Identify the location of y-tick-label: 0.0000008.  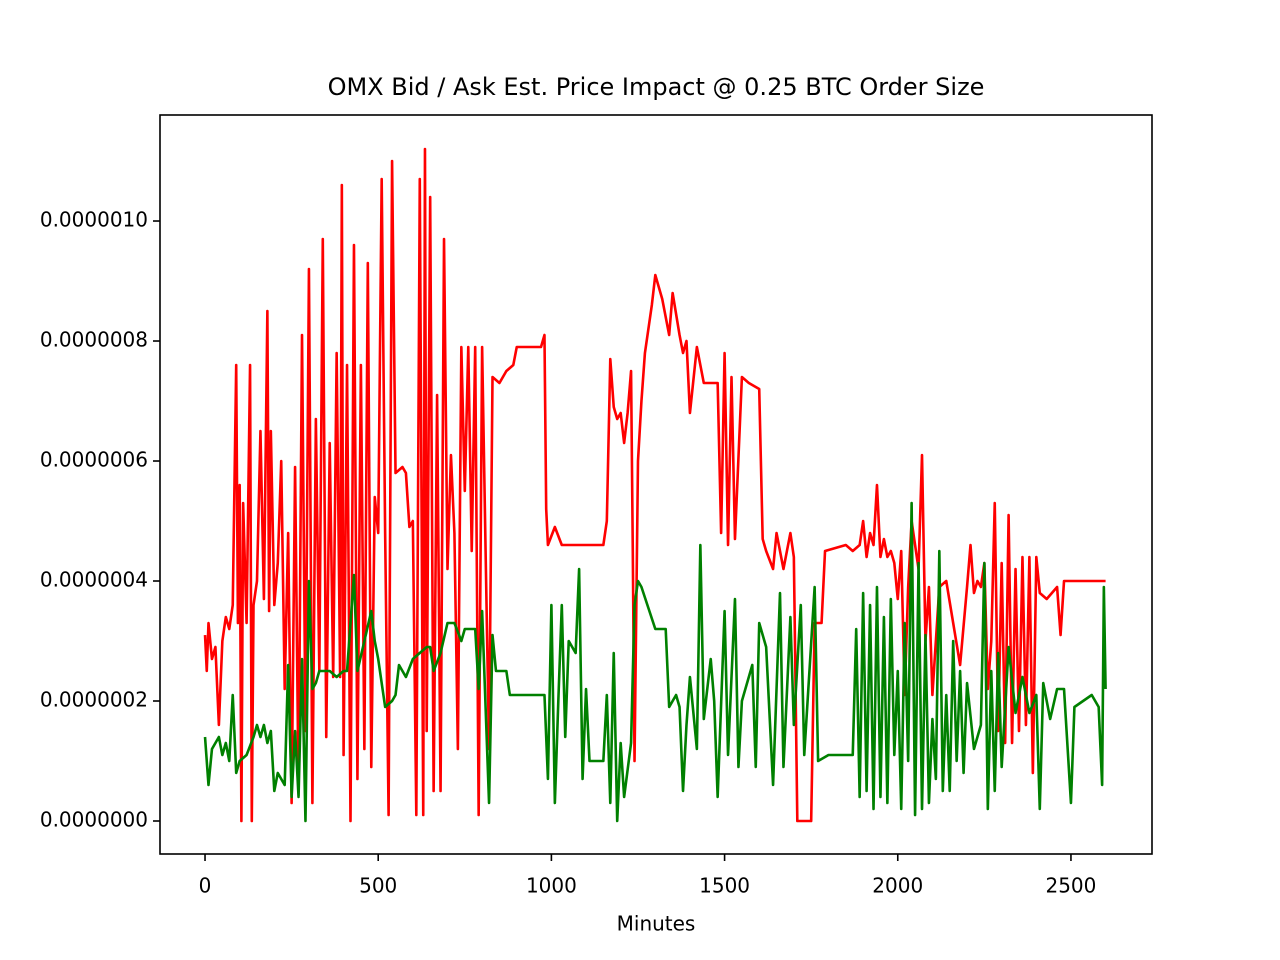
(94, 340).